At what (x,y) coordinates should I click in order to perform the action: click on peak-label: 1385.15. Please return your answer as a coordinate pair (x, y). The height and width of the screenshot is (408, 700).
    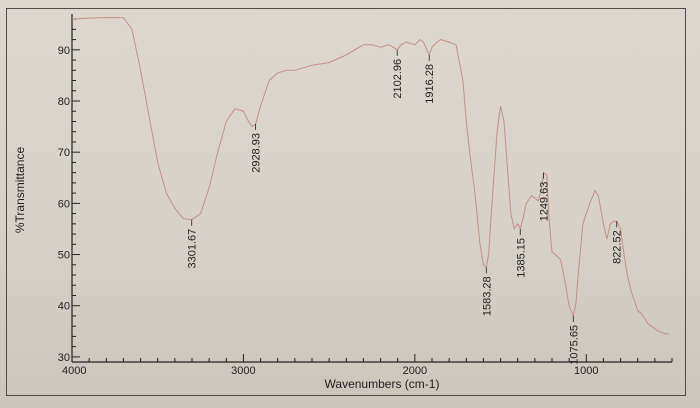
    Looking at the image, I should click on (521, 258).